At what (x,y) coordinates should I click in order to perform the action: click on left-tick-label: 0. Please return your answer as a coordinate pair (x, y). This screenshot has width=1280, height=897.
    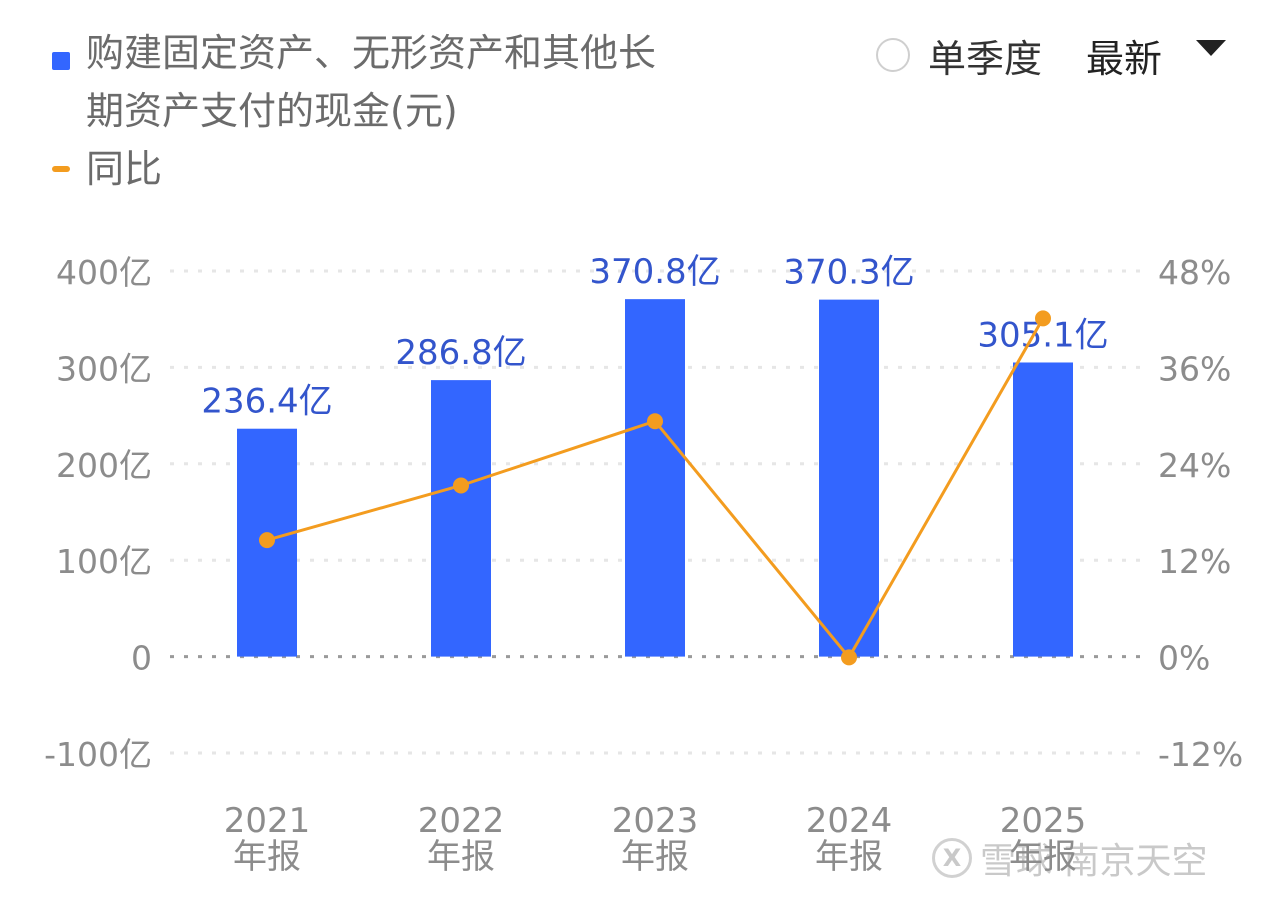
    Looking at the image, I should click on (141, 658).